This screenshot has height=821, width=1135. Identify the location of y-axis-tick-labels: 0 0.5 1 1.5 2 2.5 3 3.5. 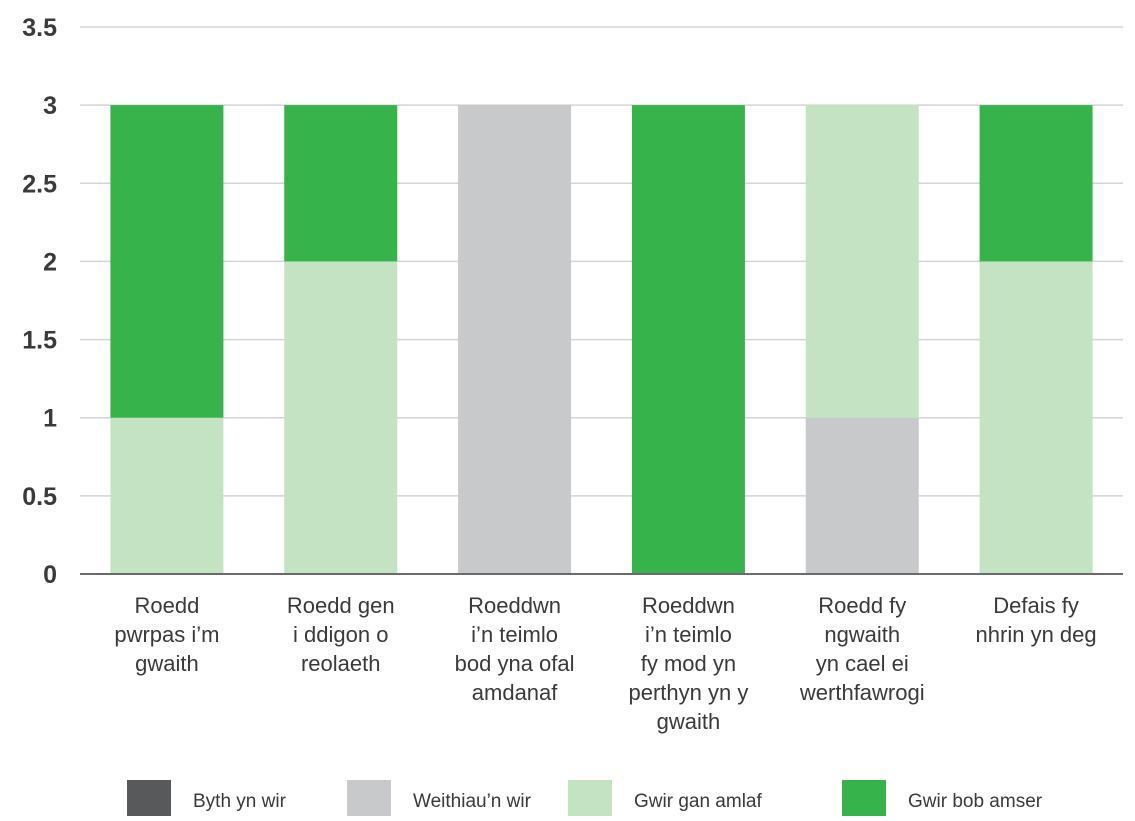
(39, 301).